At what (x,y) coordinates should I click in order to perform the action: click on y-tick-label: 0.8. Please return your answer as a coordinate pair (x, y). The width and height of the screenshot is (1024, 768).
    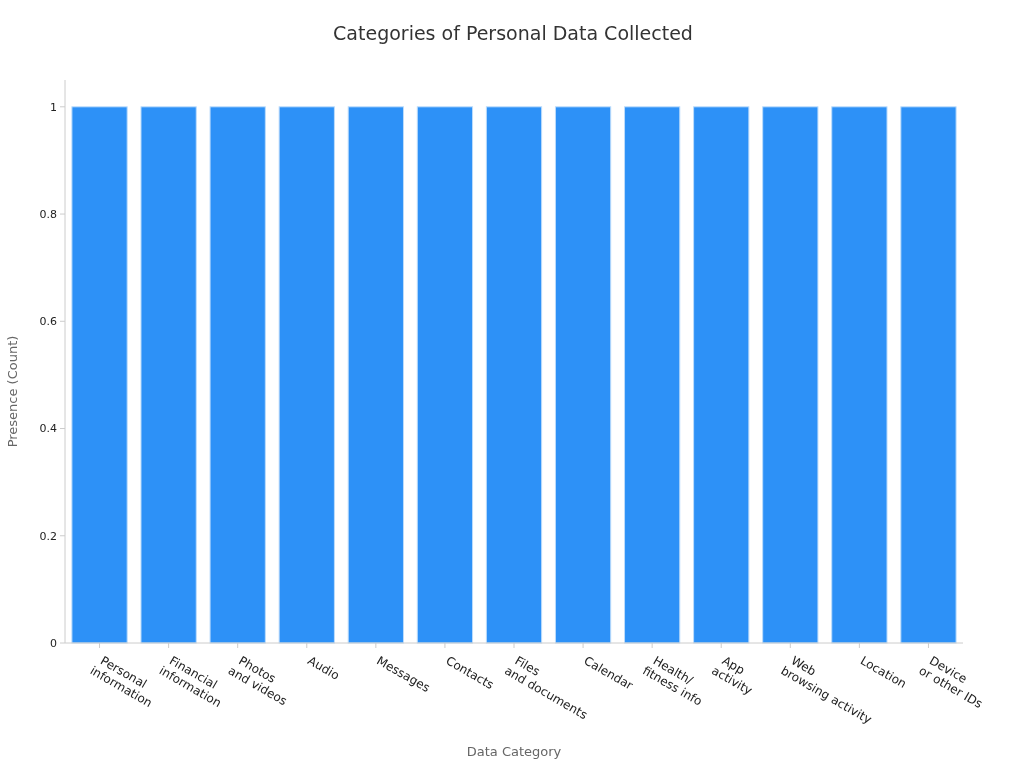
    Looking at the image, I should click on (48, 214).